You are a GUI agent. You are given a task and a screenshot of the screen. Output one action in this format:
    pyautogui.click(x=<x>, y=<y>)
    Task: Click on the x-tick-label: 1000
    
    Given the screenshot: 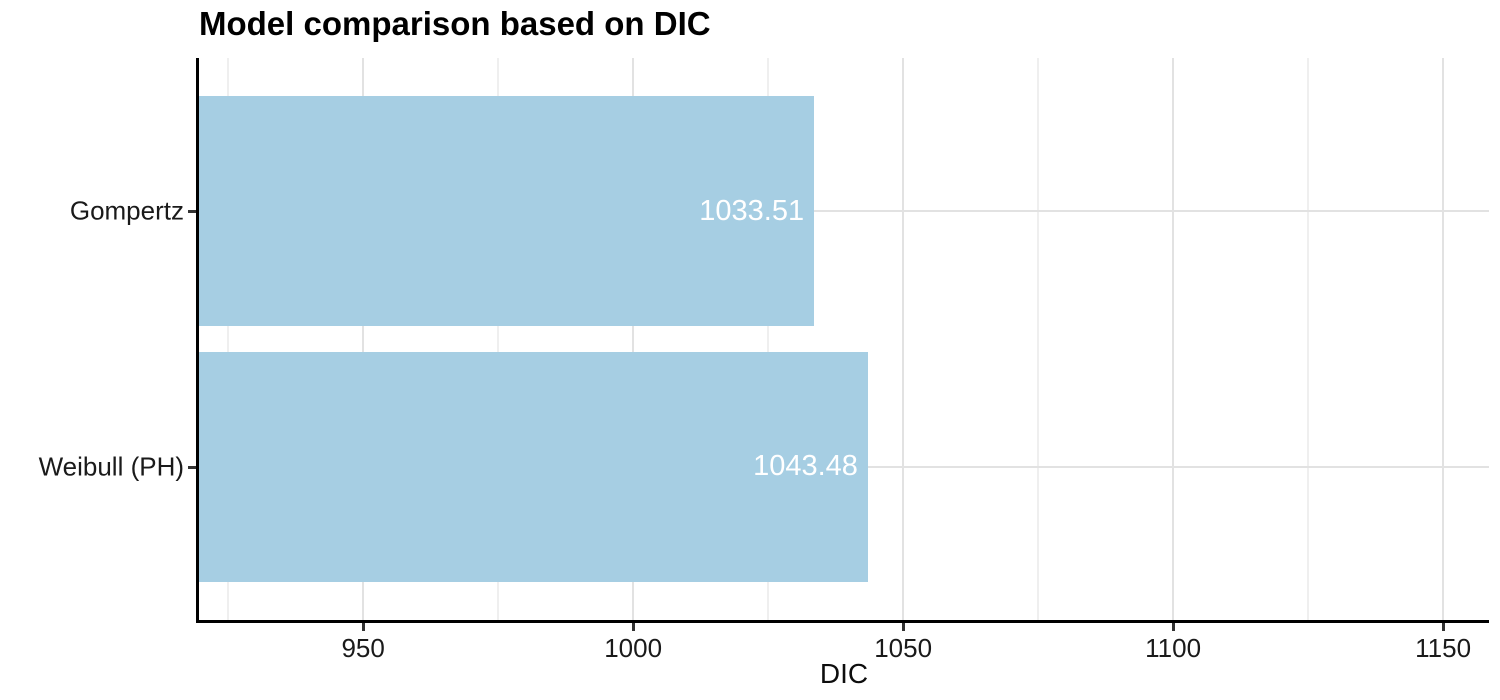 What is the action you would take?
    pyautogui.click(x=633, y=648)
    